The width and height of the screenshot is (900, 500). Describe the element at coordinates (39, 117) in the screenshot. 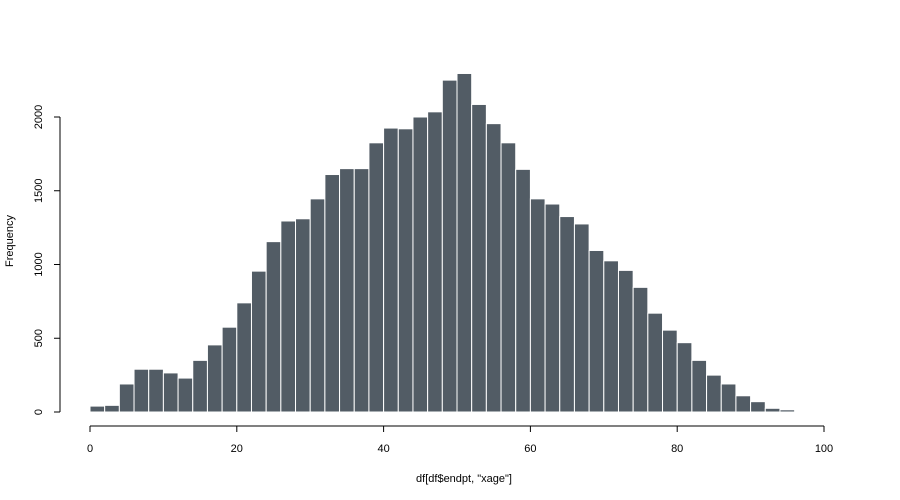

I see `y-tick-label: 2000` at that location.